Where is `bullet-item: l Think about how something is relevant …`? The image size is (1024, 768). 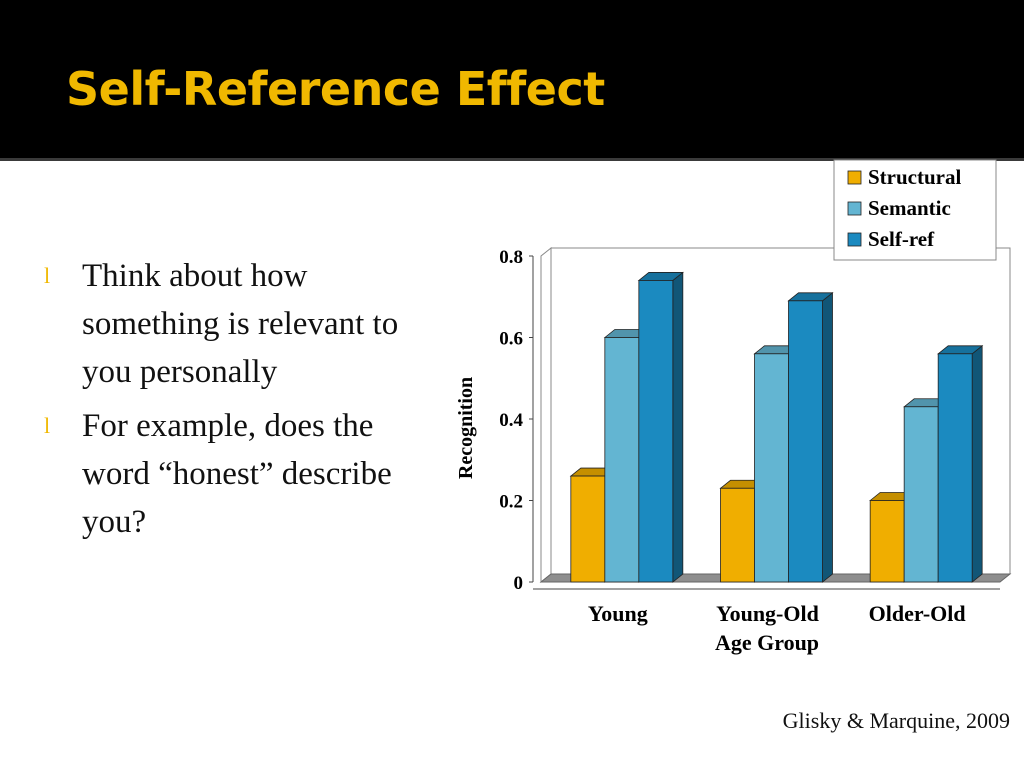 bullet-item: l Think about how something is relevant … is located at coordinates (234, 324).